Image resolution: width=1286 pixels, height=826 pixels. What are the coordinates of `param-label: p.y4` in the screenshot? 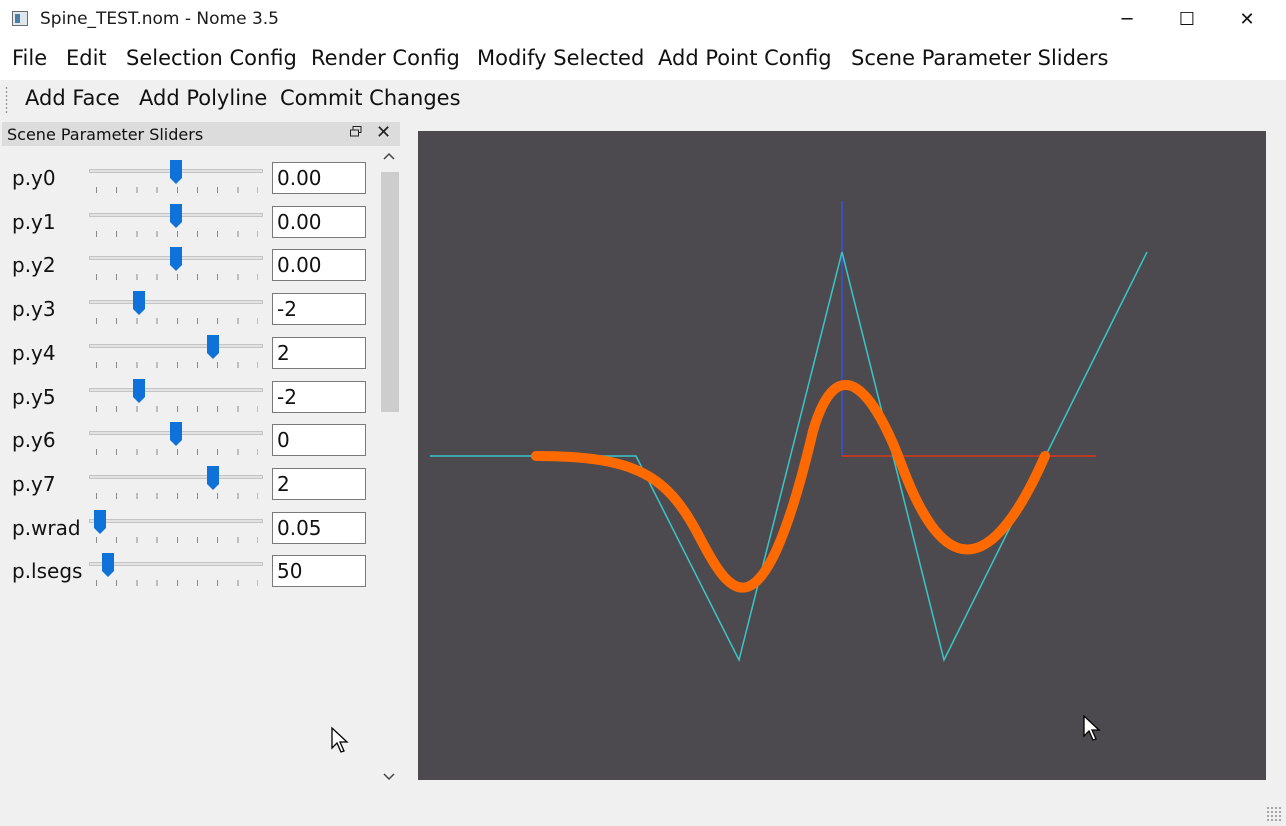 It's located at (34, 352).